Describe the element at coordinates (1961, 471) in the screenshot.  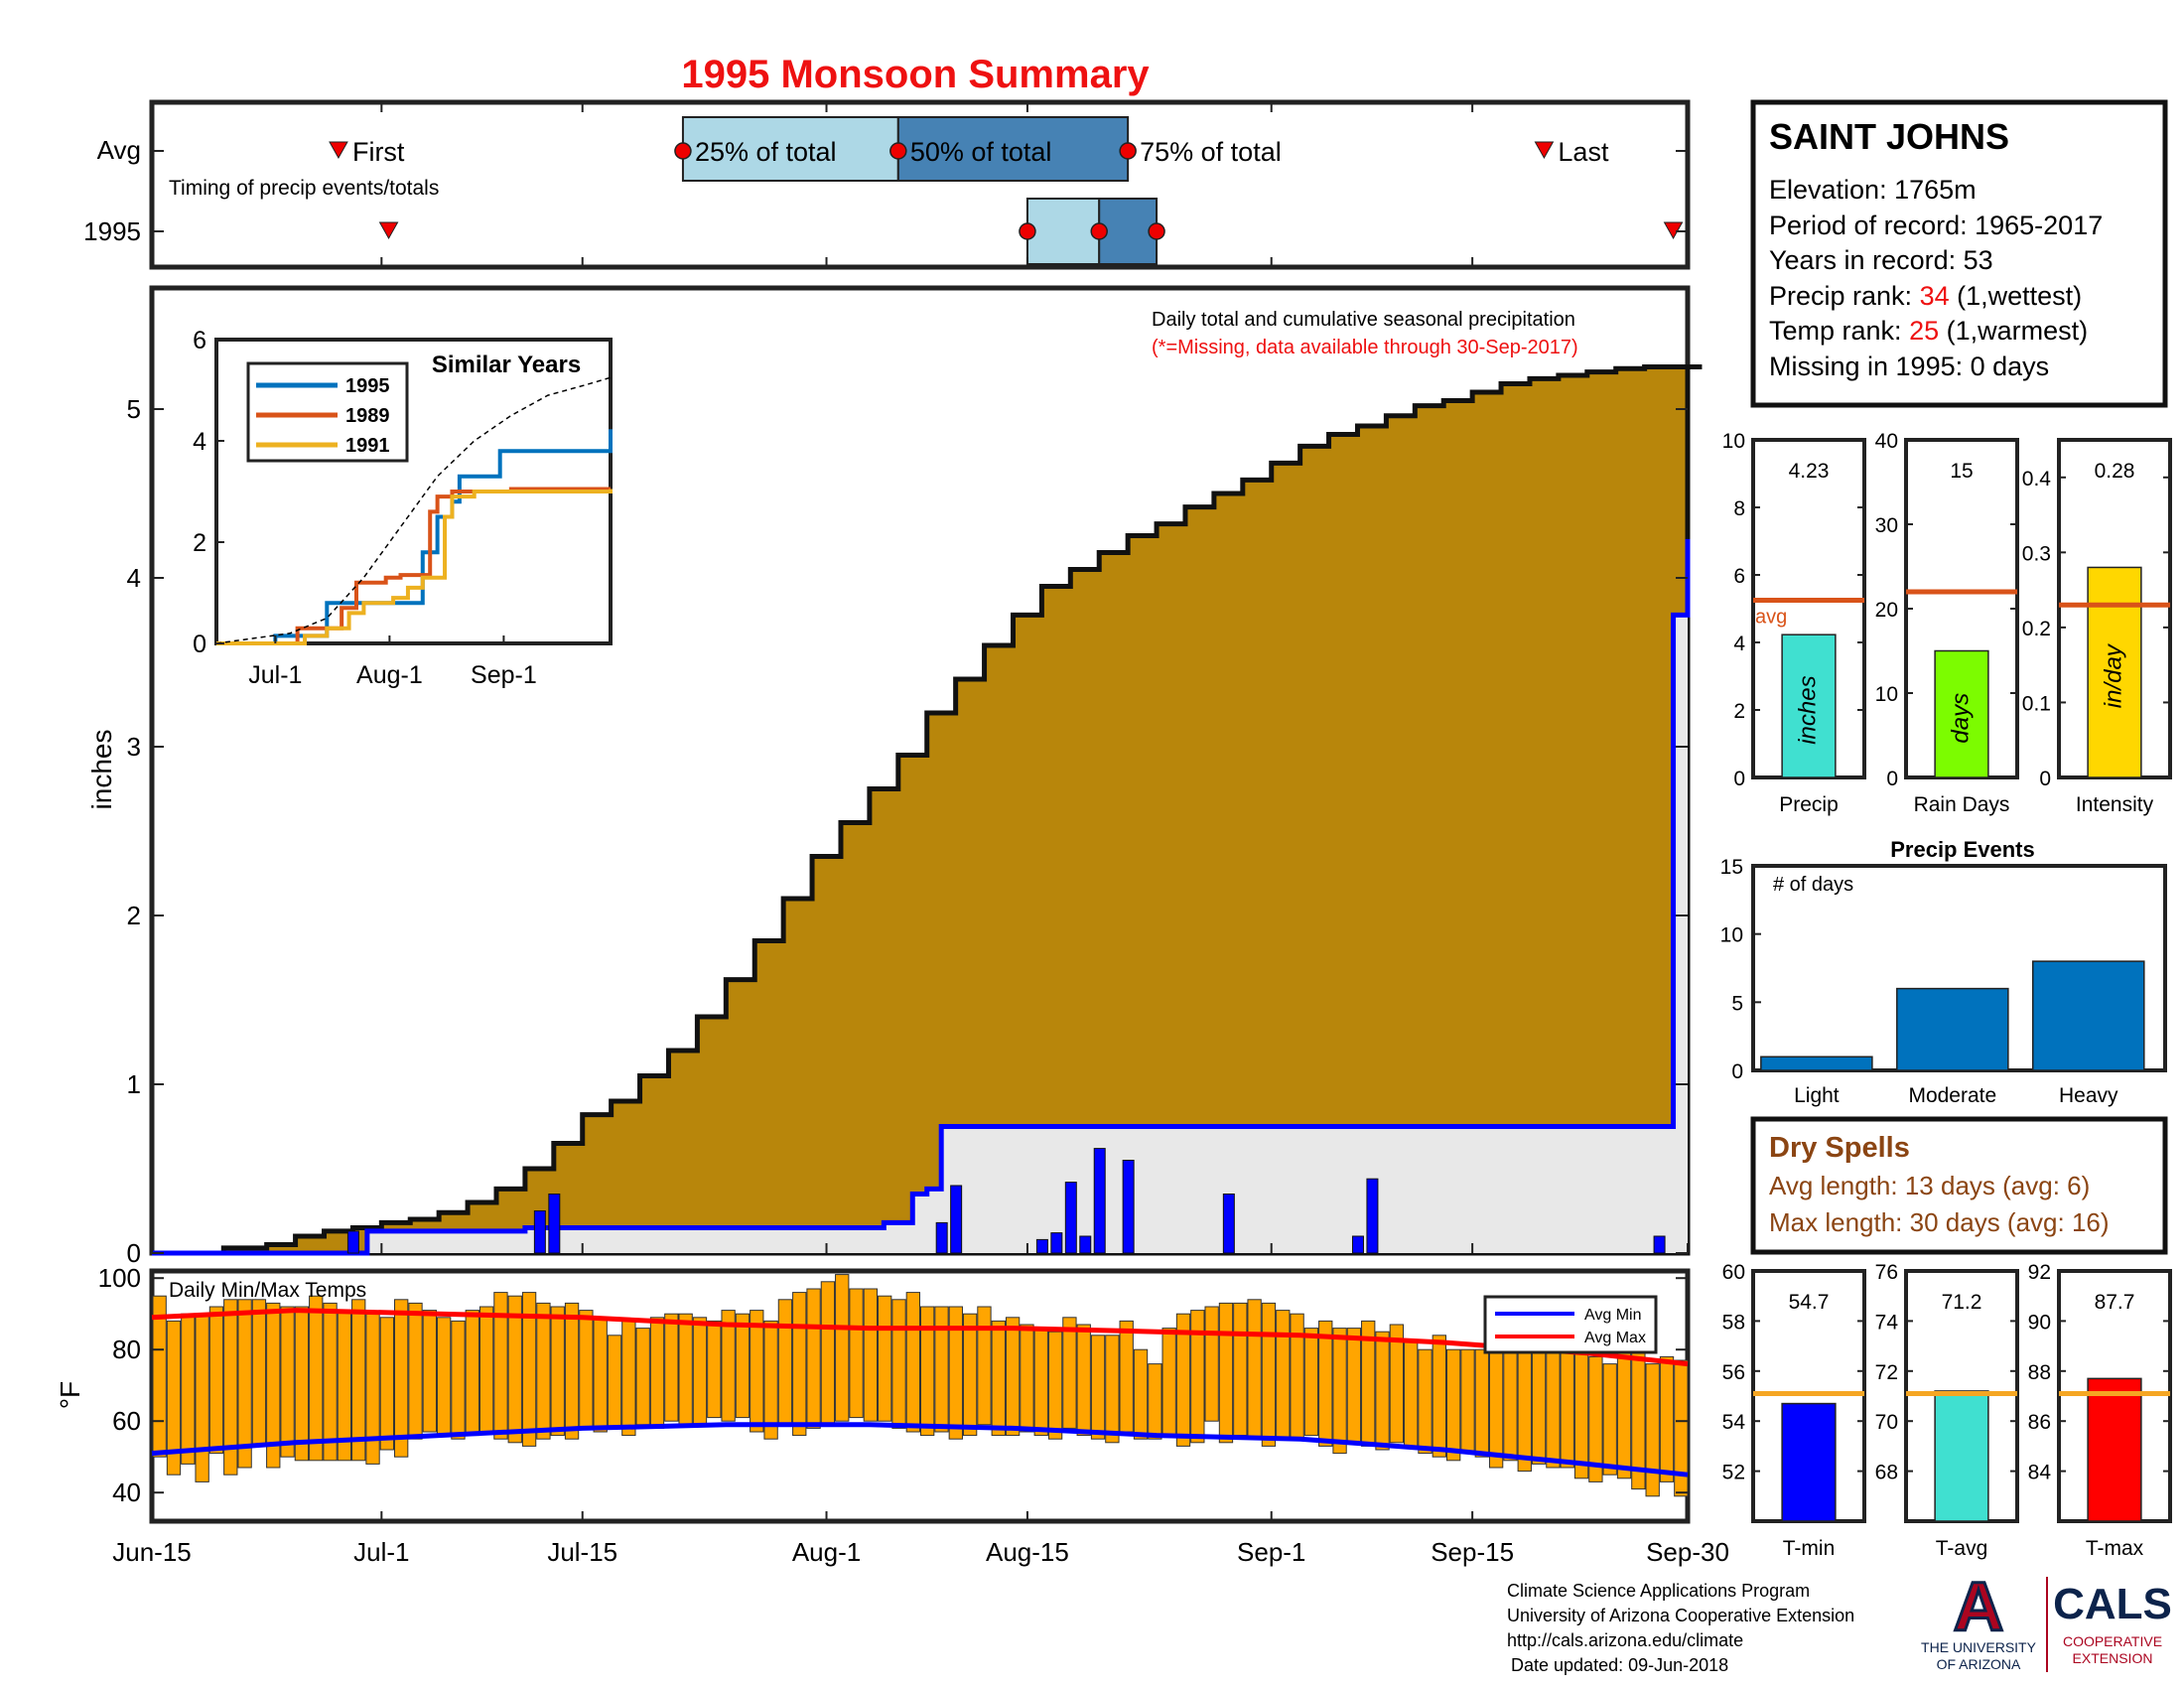
I see `rain_days-value-label: 15` at that location.